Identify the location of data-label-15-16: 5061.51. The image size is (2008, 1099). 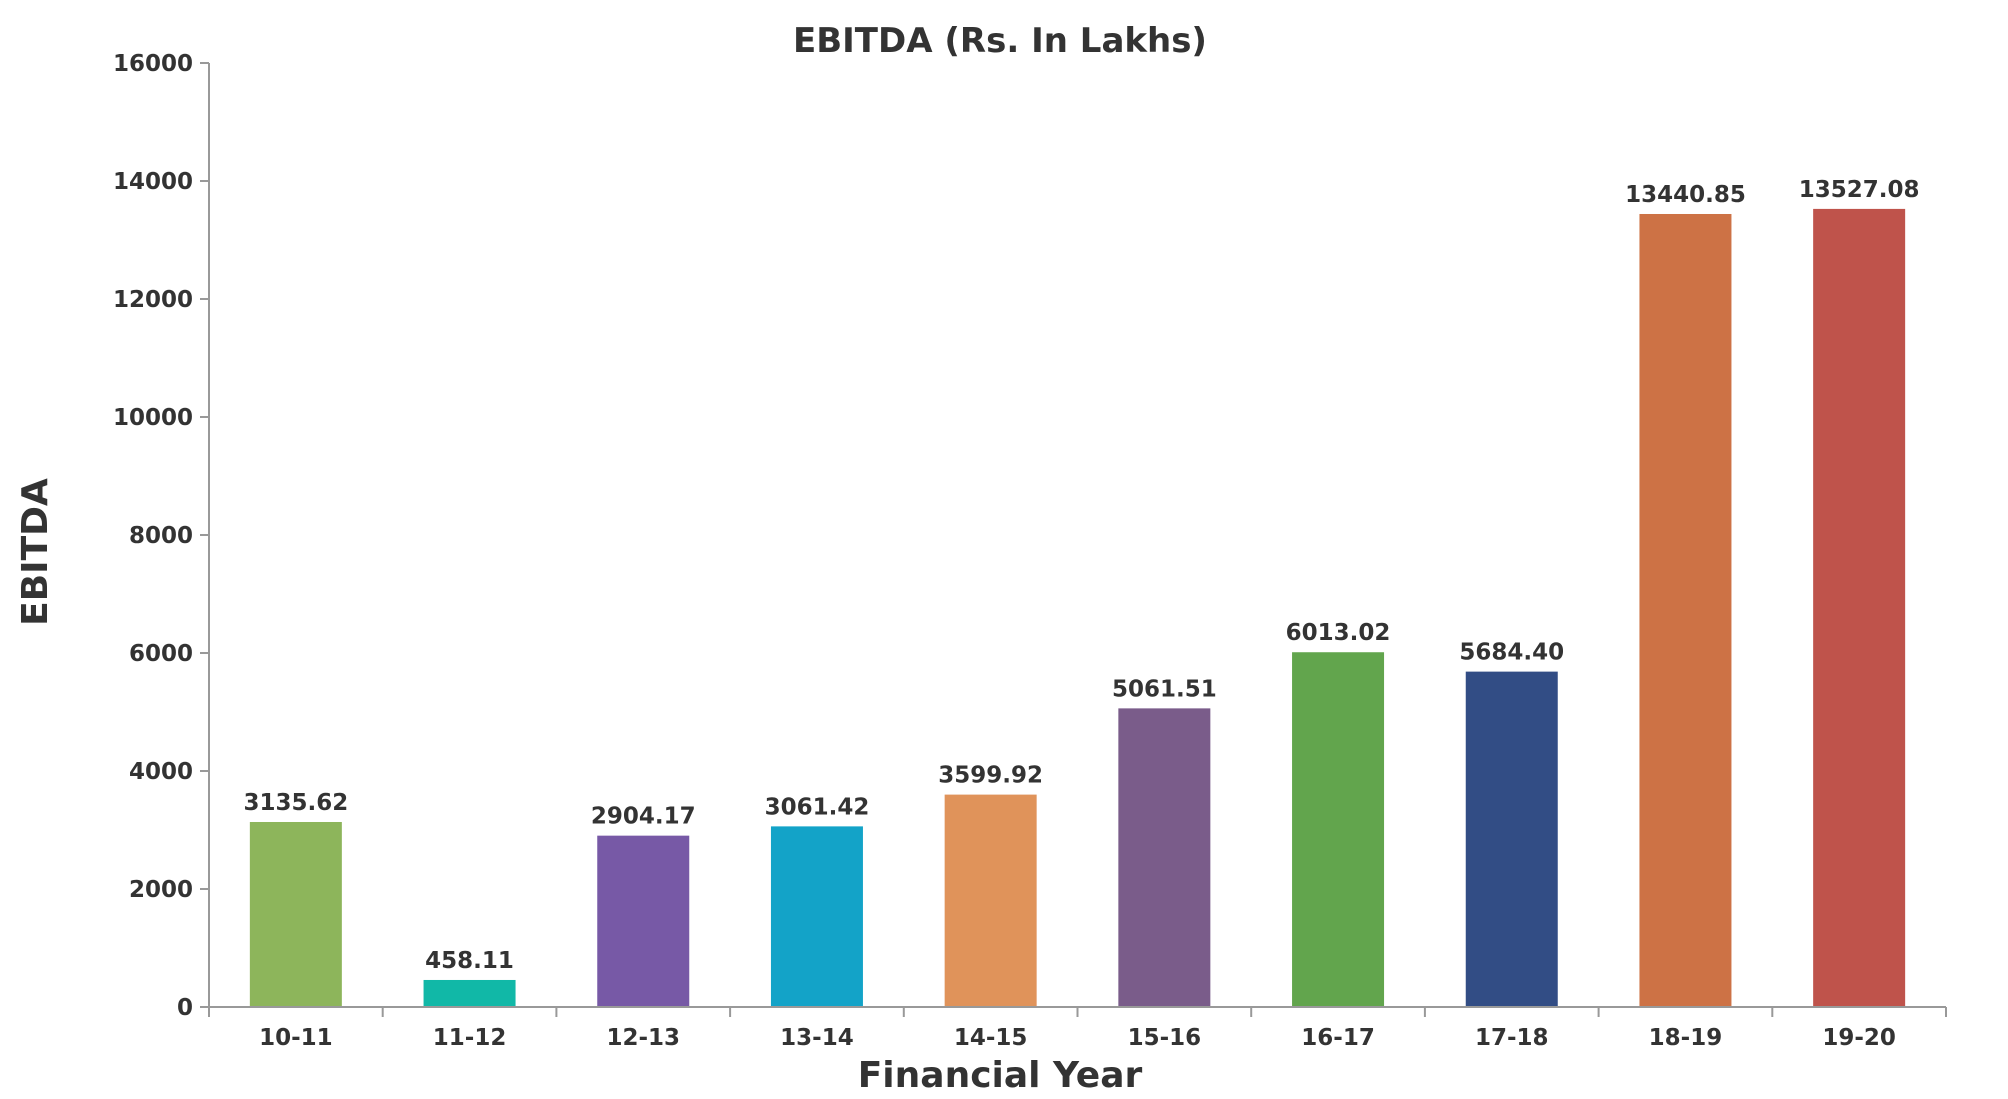
(1164, 689).